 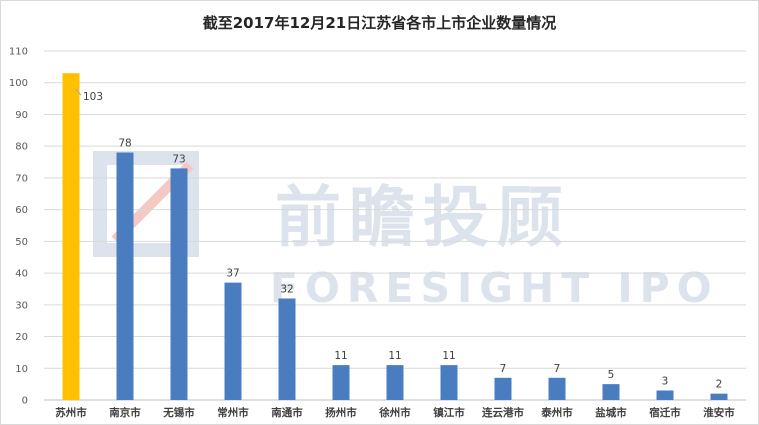 What do you see at coordinates (78, 92) in the screenshot?
I see `data-label-leader` at bounding box center [78, 92].